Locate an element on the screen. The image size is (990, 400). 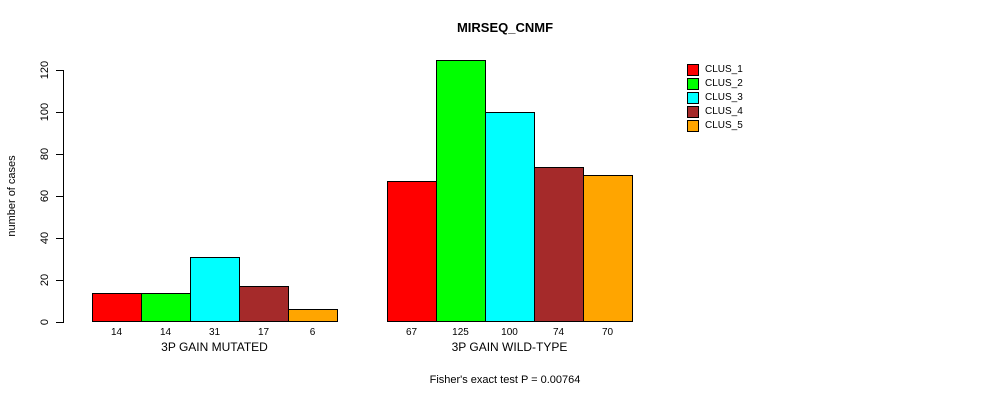
y-tick-label: 60 is located at coordinates (45, 196).